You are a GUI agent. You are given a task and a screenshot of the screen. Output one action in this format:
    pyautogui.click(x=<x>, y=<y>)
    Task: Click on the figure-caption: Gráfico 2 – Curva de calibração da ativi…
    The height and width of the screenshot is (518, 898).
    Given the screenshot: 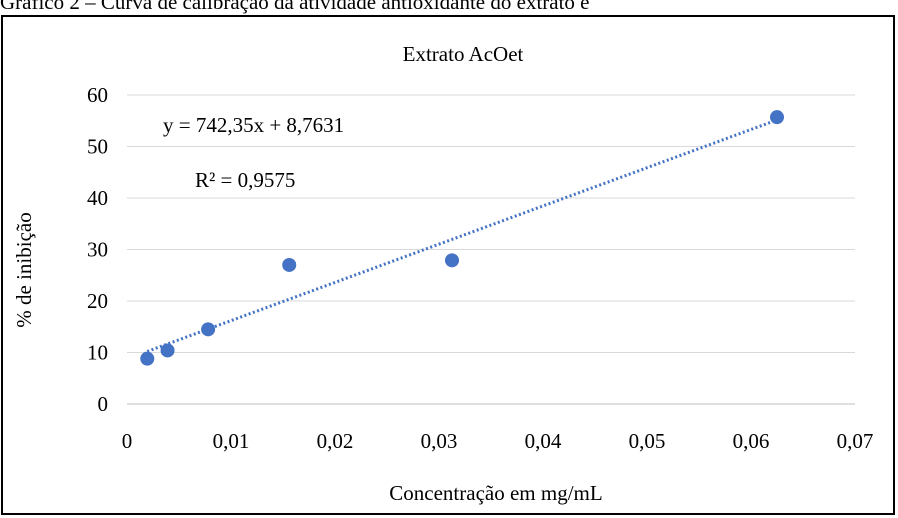 What is the action you would take?
    pyautogui.click(x=295, y=7)
    